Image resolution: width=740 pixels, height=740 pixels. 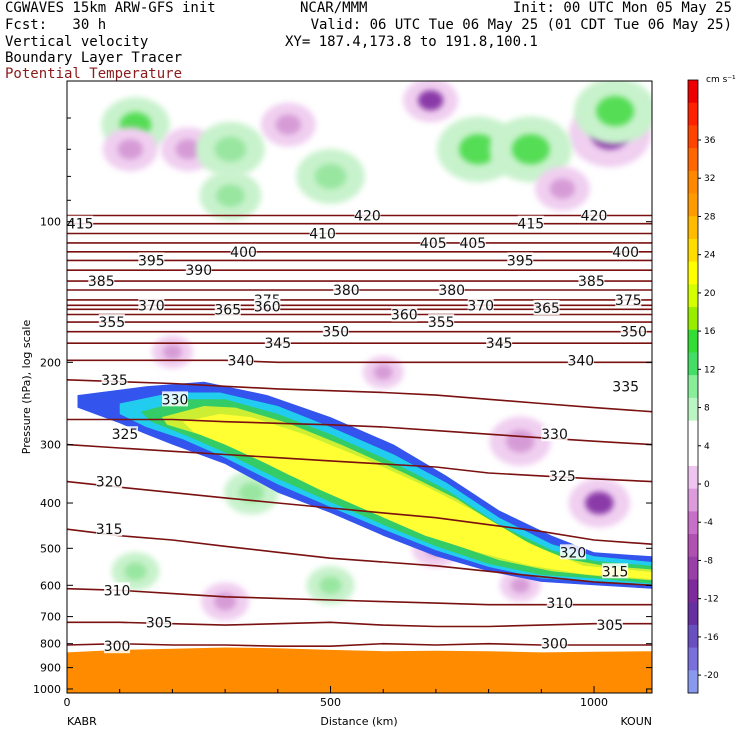 What do you see at coordinates (80, 225) in the screenshot?
I see `theta-label-0: 415` at bounding box center [80, 225].